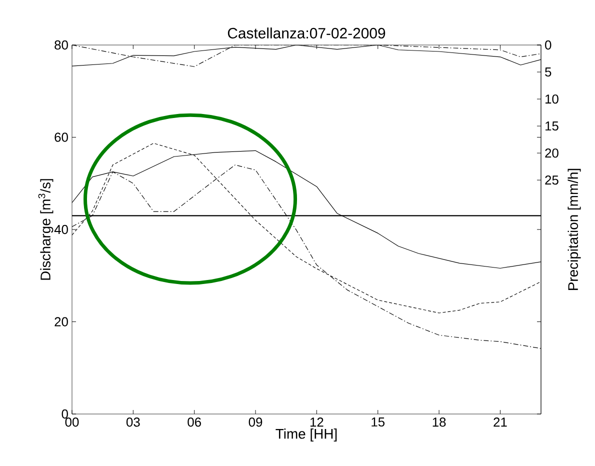 The width and height of the screenshot is (595, 466). I want to click on x-tick-label: 09, so click(255, 422).